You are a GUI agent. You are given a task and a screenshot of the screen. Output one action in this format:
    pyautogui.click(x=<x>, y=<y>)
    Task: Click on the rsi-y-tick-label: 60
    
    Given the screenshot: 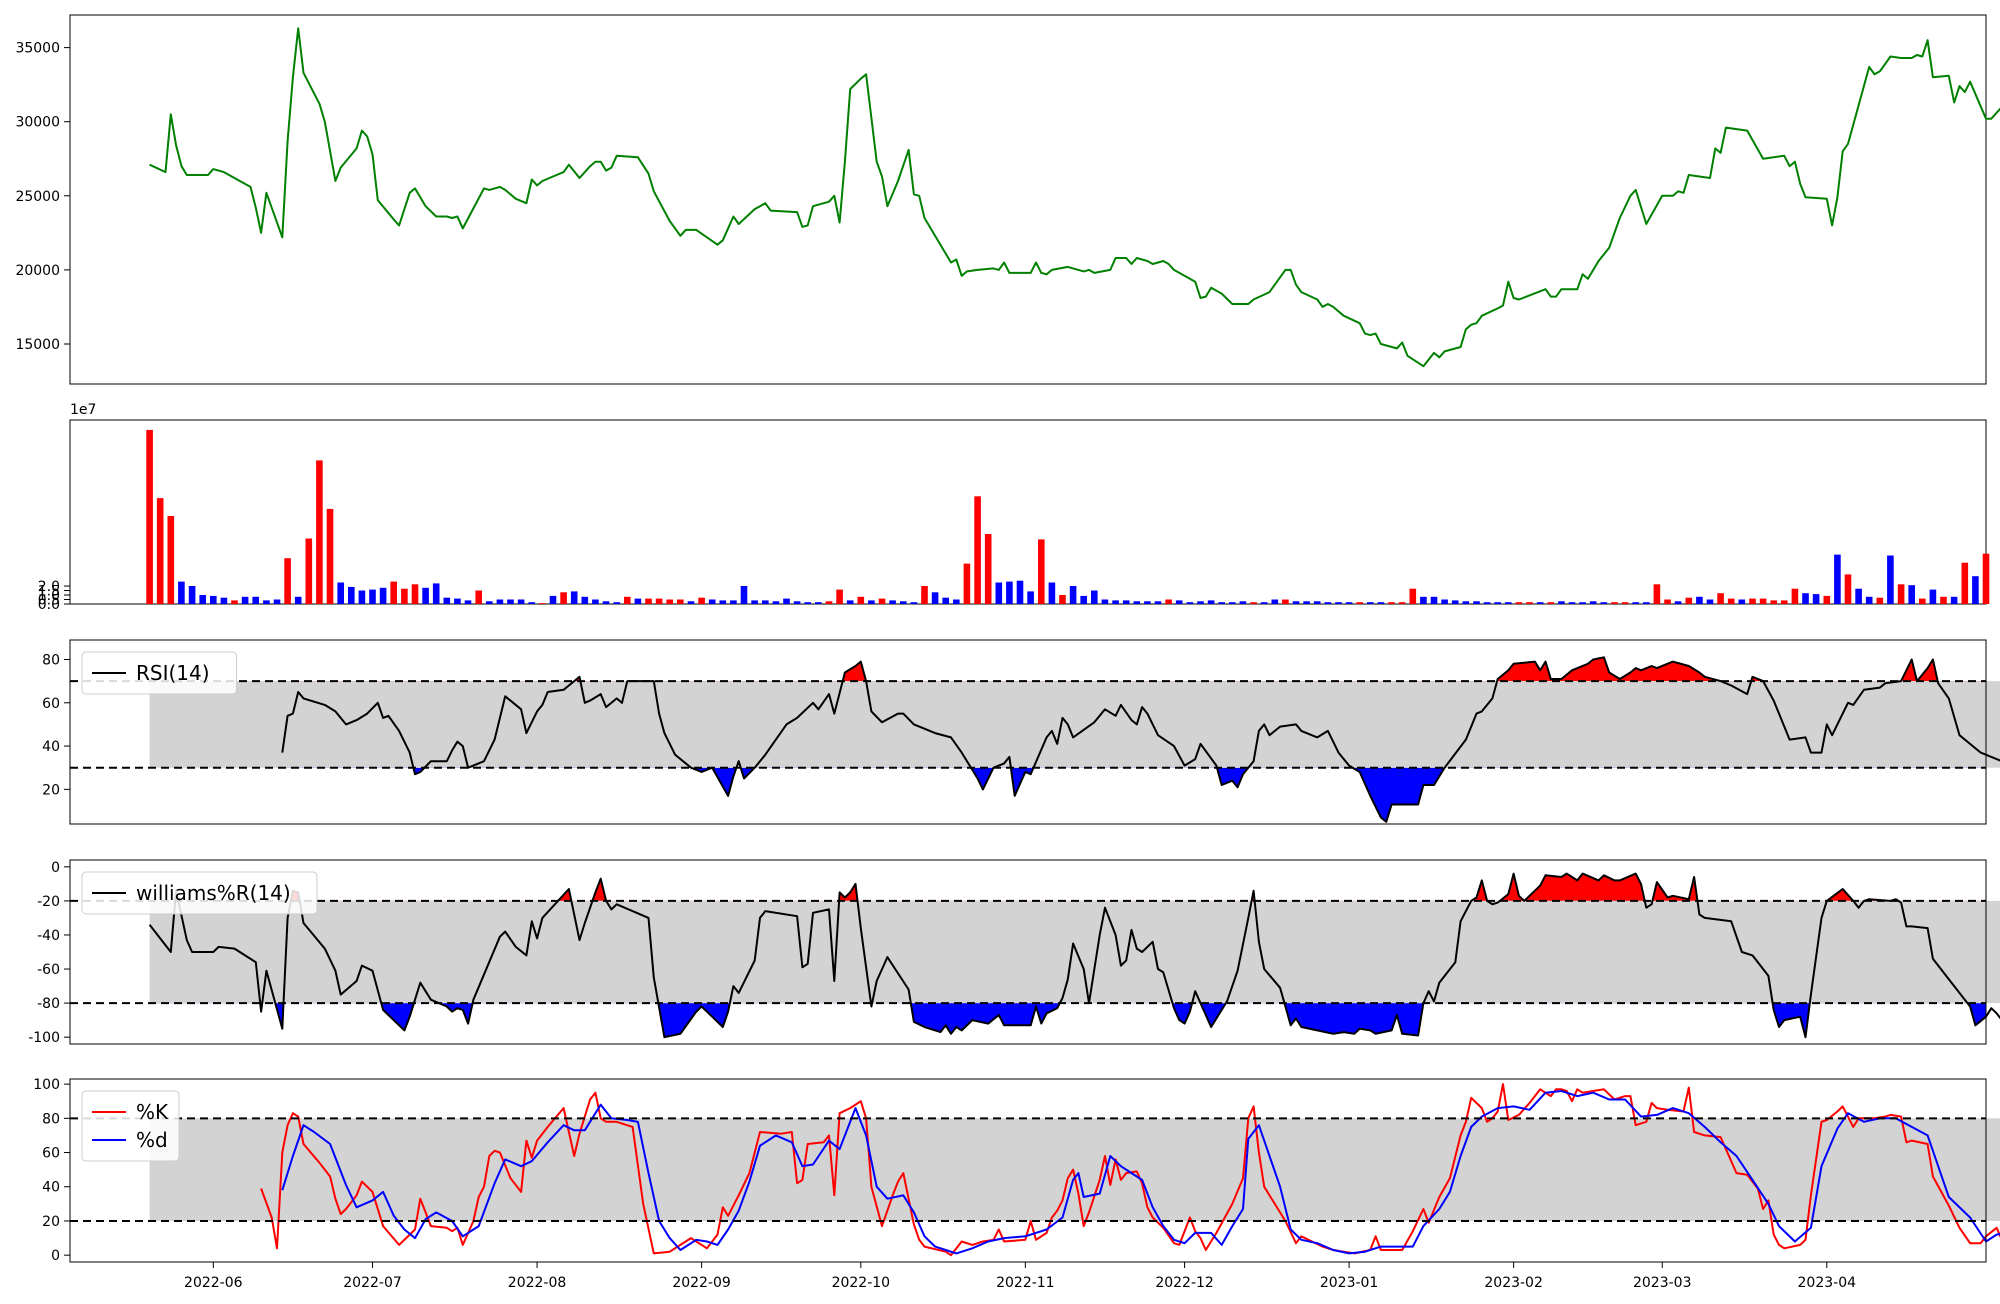 What is the action you would take?
    pyautogui.click(x=51, y=704)
    